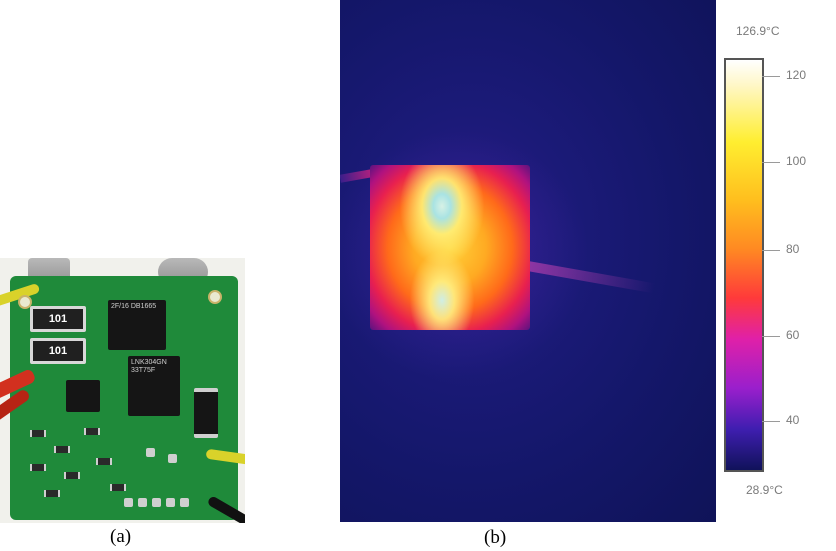 The width and height of the screenshot is (836, 551). Describe the element at coordinates (58, 351) in the screenshot. I see `resistor-101-bottom: 101` at that location.